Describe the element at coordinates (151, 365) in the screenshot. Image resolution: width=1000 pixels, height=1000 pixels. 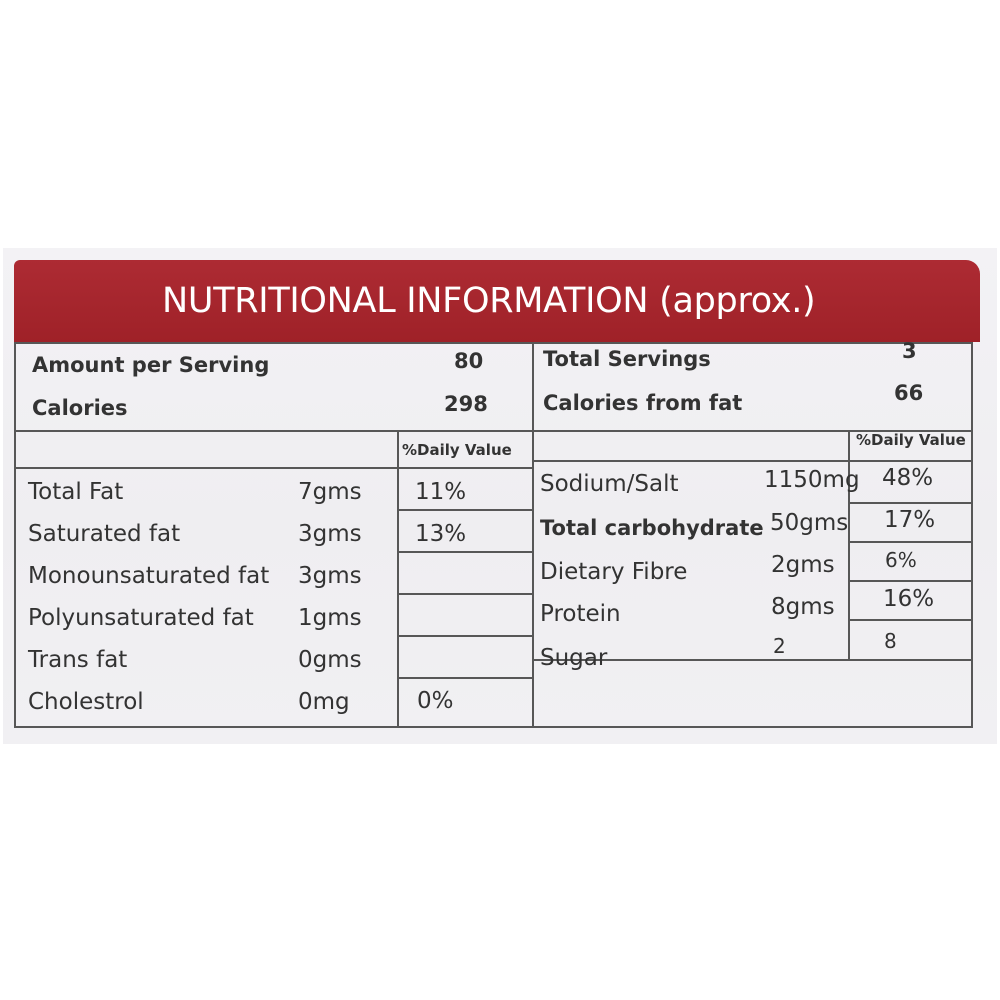
I see `amount-per-serving-label: Amount per Serving` at that location.